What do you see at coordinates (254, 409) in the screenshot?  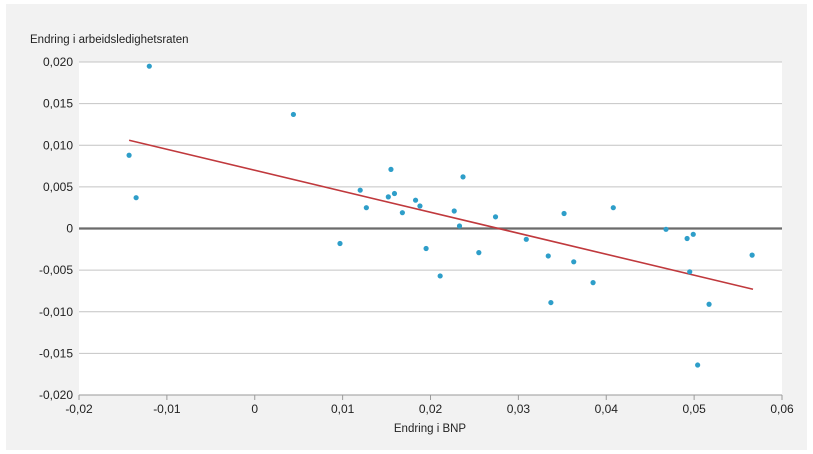 I see `x-tick-label: 0` at bounding box center [254, 409].